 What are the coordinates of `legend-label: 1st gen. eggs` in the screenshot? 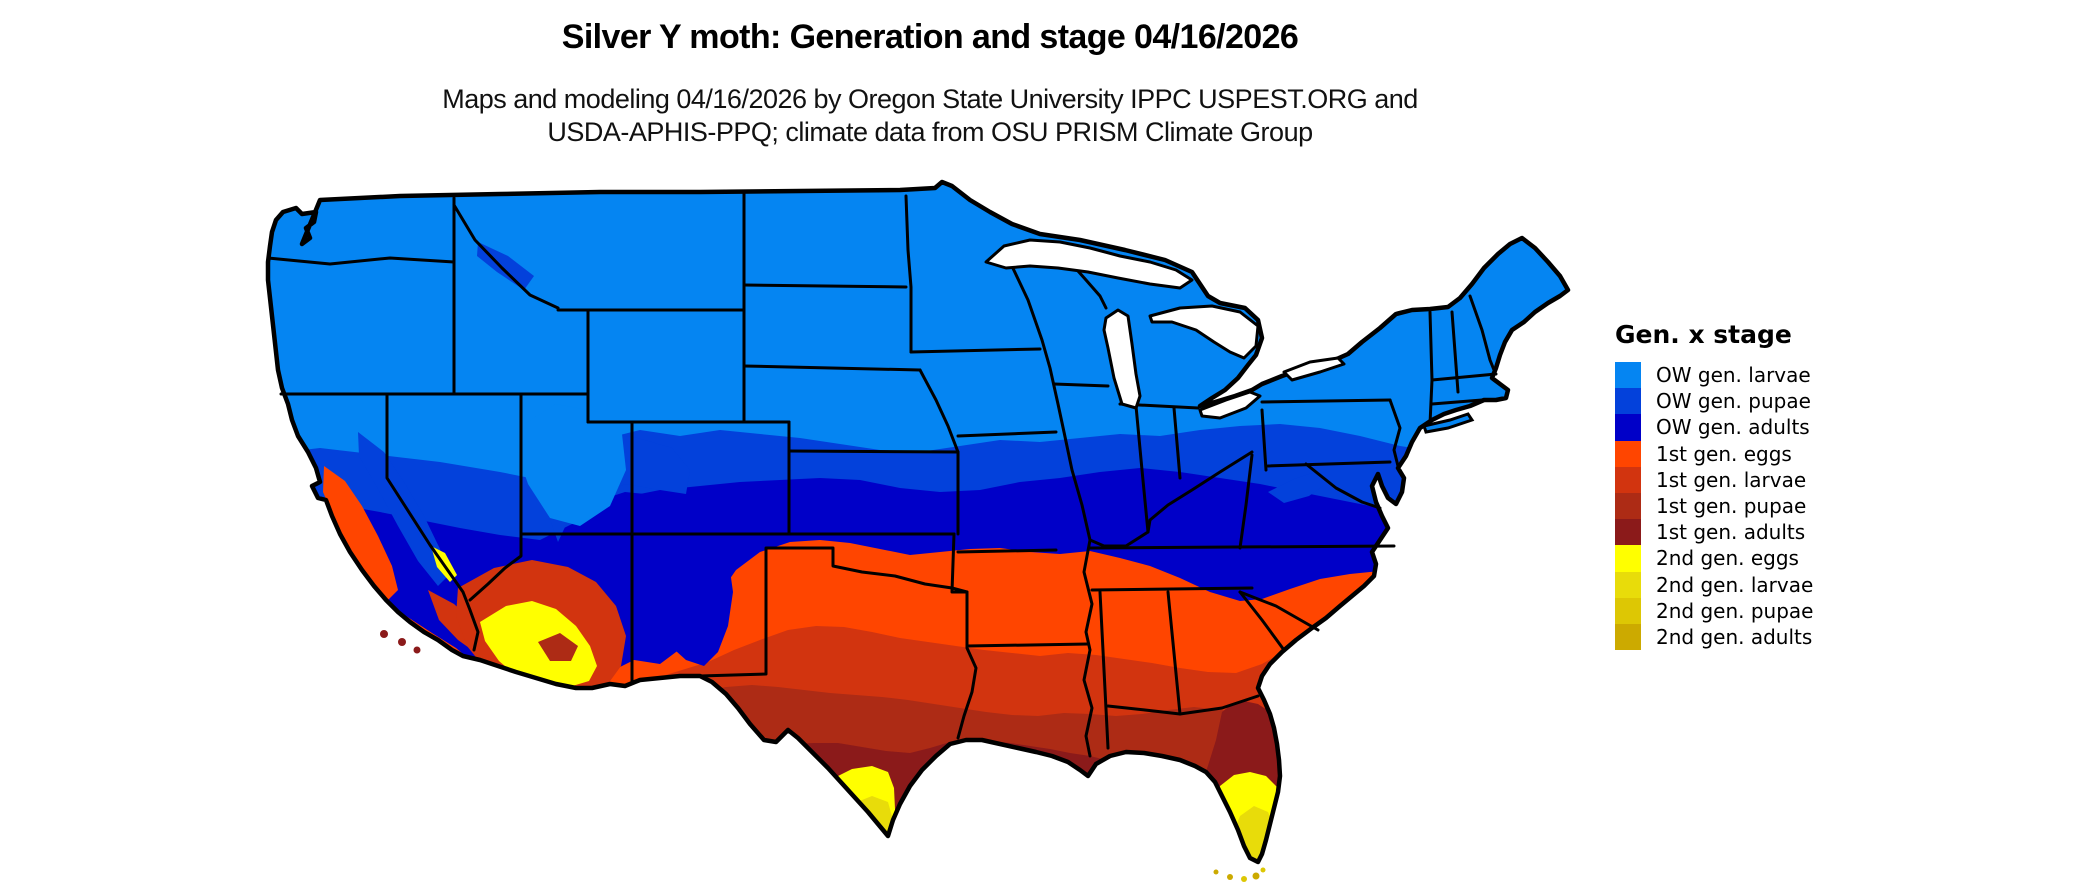 It's located at (1724, 453).